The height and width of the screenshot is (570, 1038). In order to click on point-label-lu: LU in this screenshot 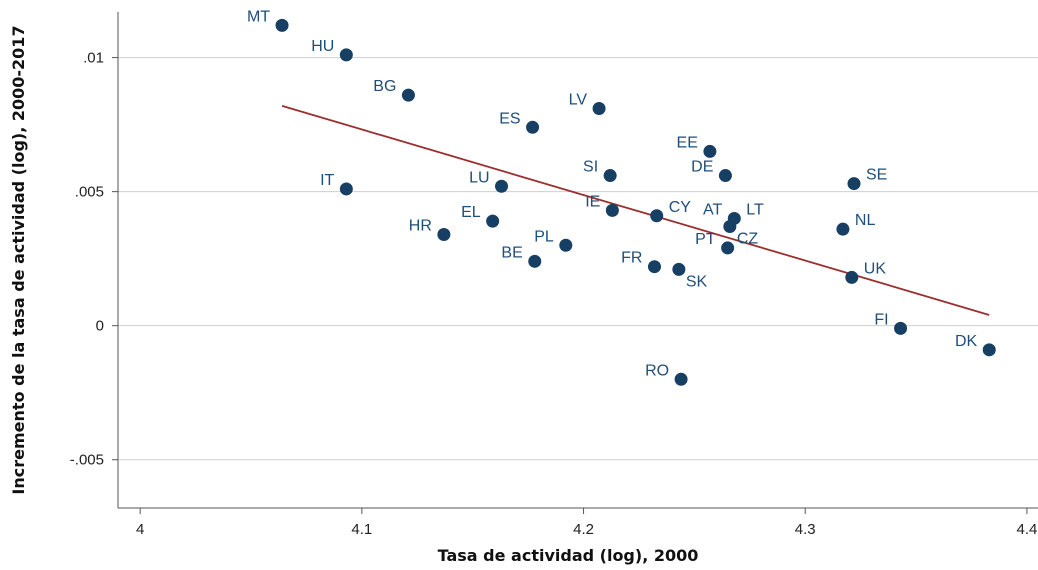, I will do `click(479, 177)`.